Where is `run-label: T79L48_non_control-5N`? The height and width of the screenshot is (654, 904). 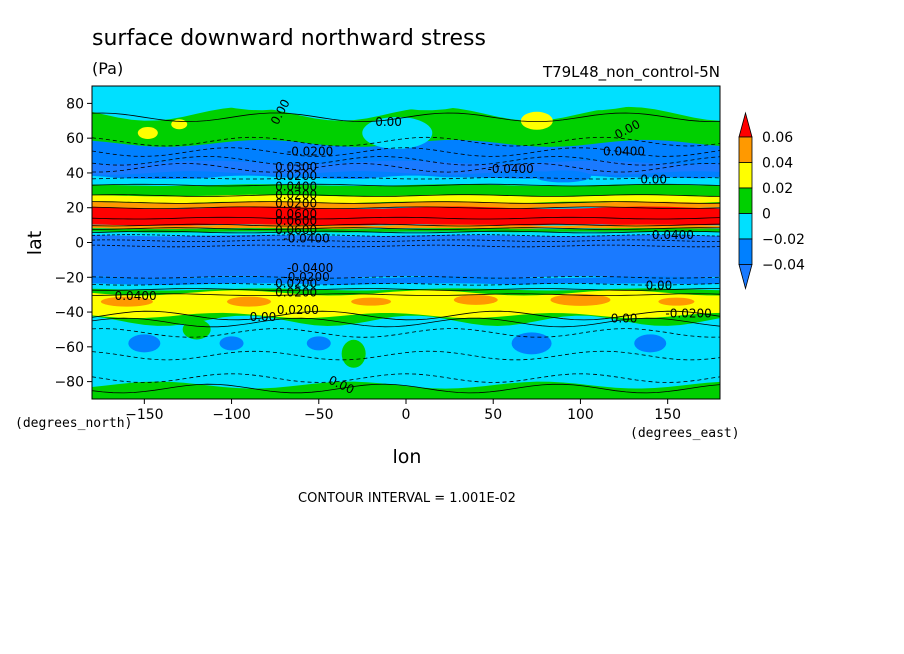
run-label: T79L48_non_control-5N is located at coordinates (631, 72).